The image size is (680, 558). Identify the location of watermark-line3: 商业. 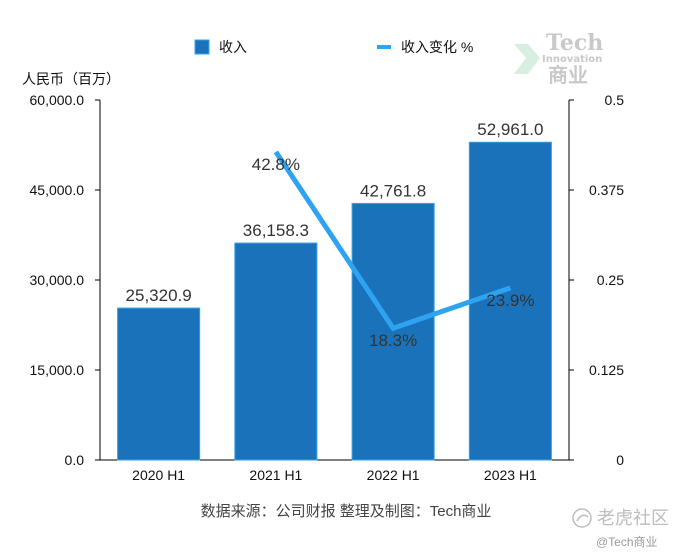
(568, 75).